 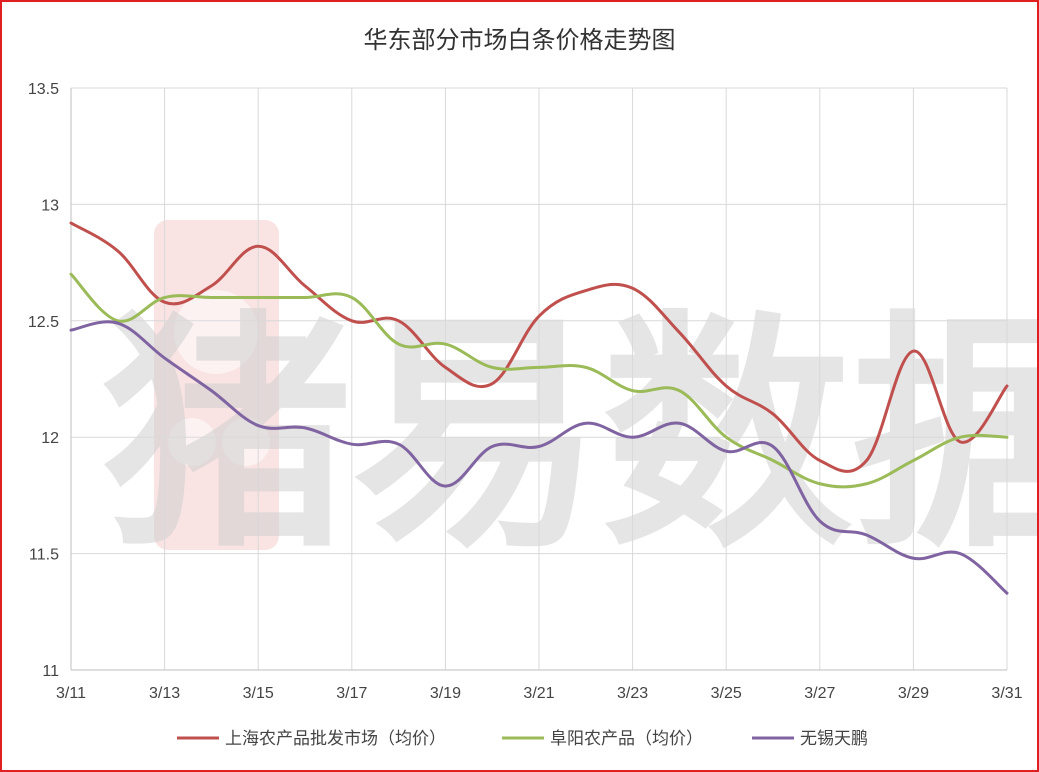 What do you see at coordinates (50, 205) in the screenshot?
I see `y-tick-label: 13` at bounding box center [50, 205].